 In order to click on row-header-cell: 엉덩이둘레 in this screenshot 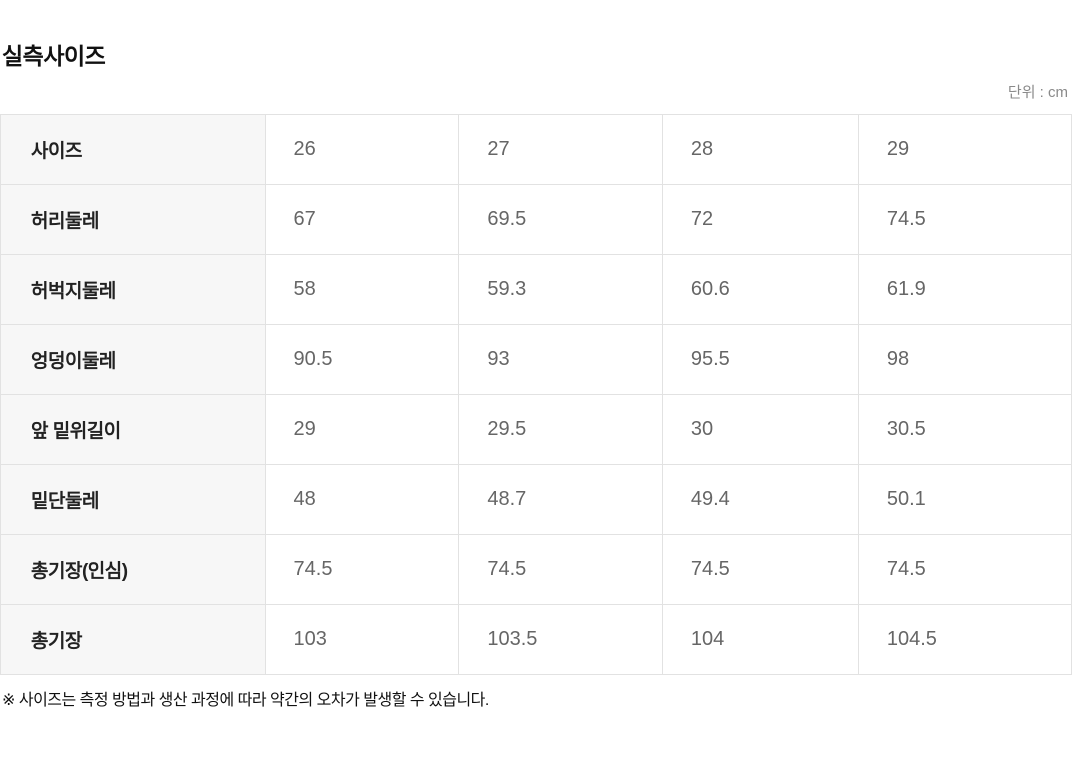, I will do `click(133, 359)`.